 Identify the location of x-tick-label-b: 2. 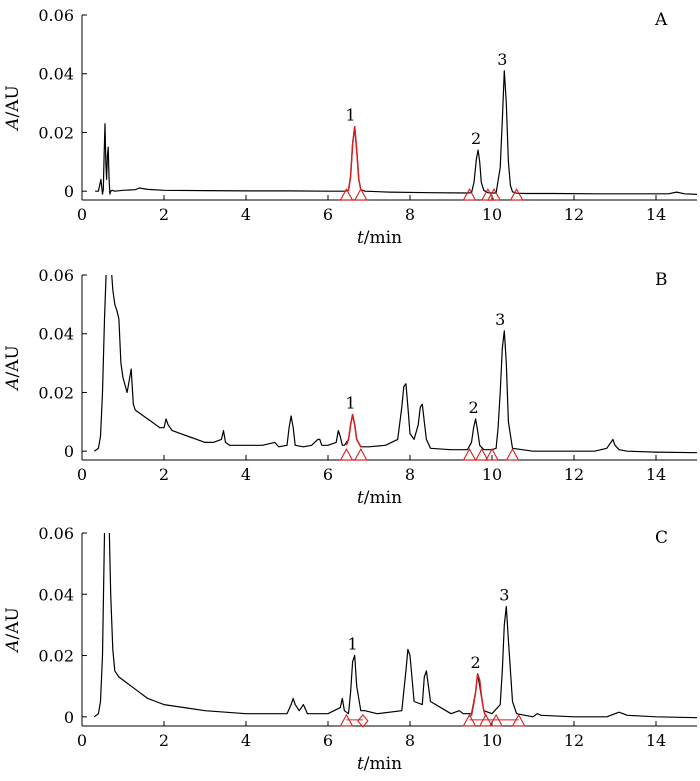
(164, 474).